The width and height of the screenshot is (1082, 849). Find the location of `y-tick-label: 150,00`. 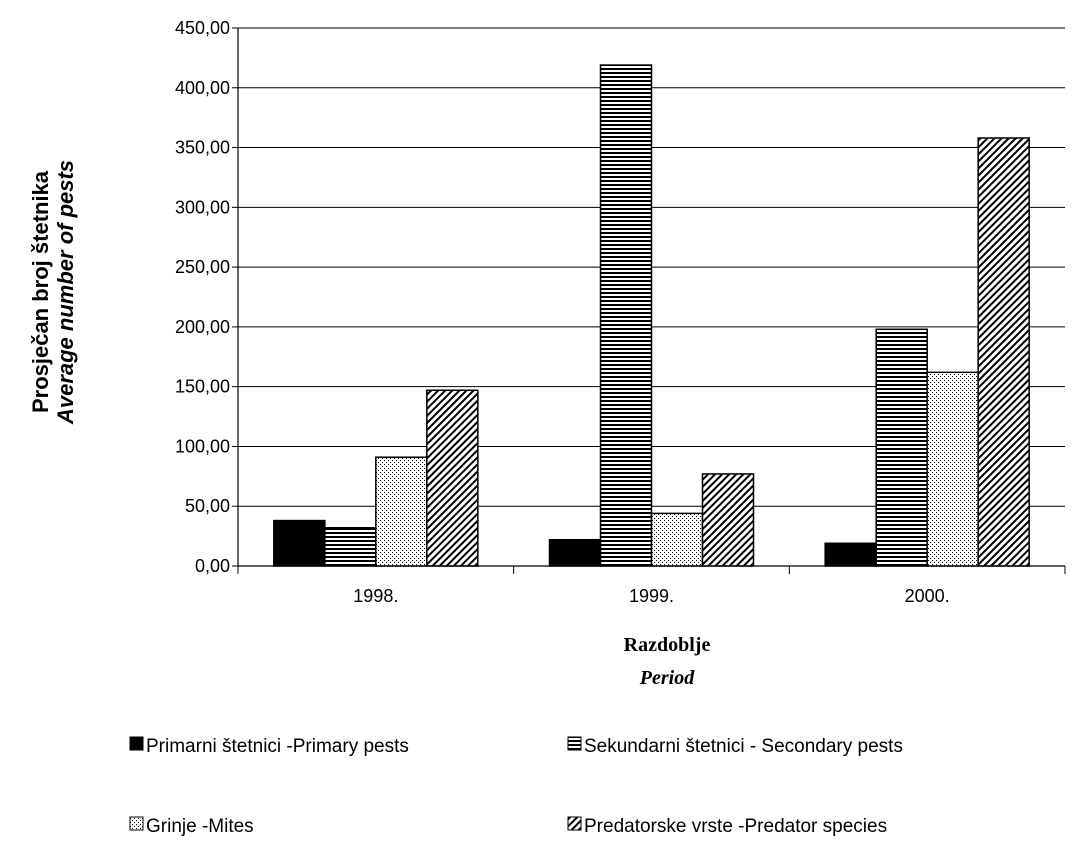

y-tick-label: 150,00 is located at coordinates (202, 387).